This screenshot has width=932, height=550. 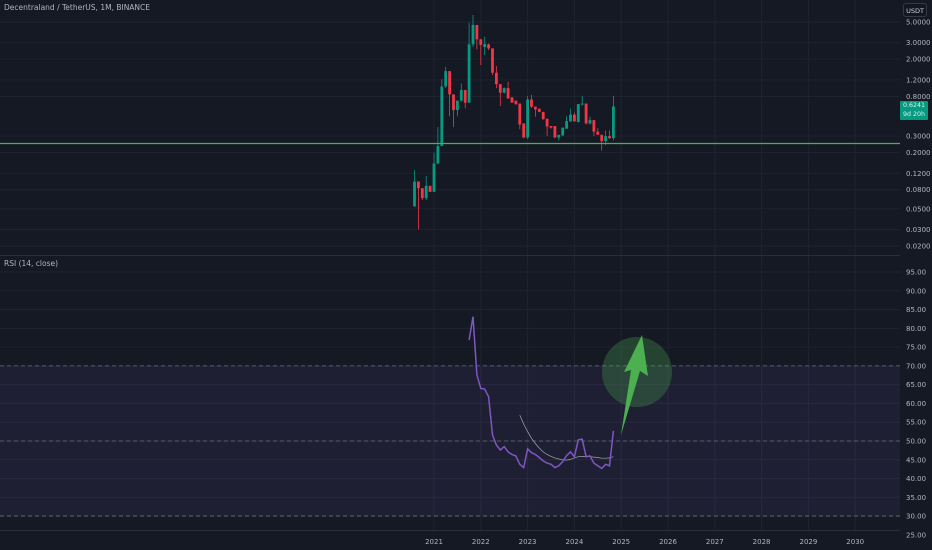 I want to click on arrow-up-icon, so click(x=634, y=385).